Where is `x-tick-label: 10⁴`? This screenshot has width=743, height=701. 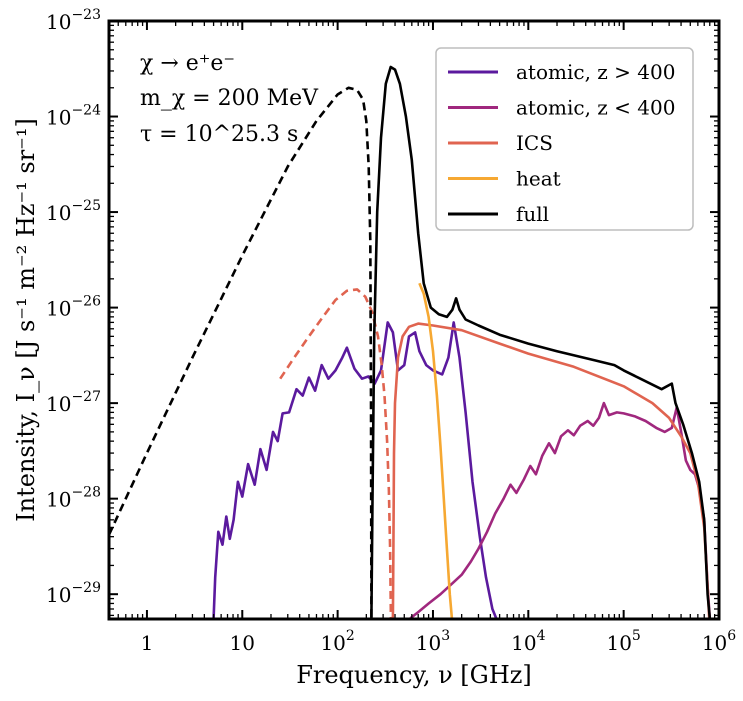 x-tick-label: 10⁴ is located at coordinates (528, 641).